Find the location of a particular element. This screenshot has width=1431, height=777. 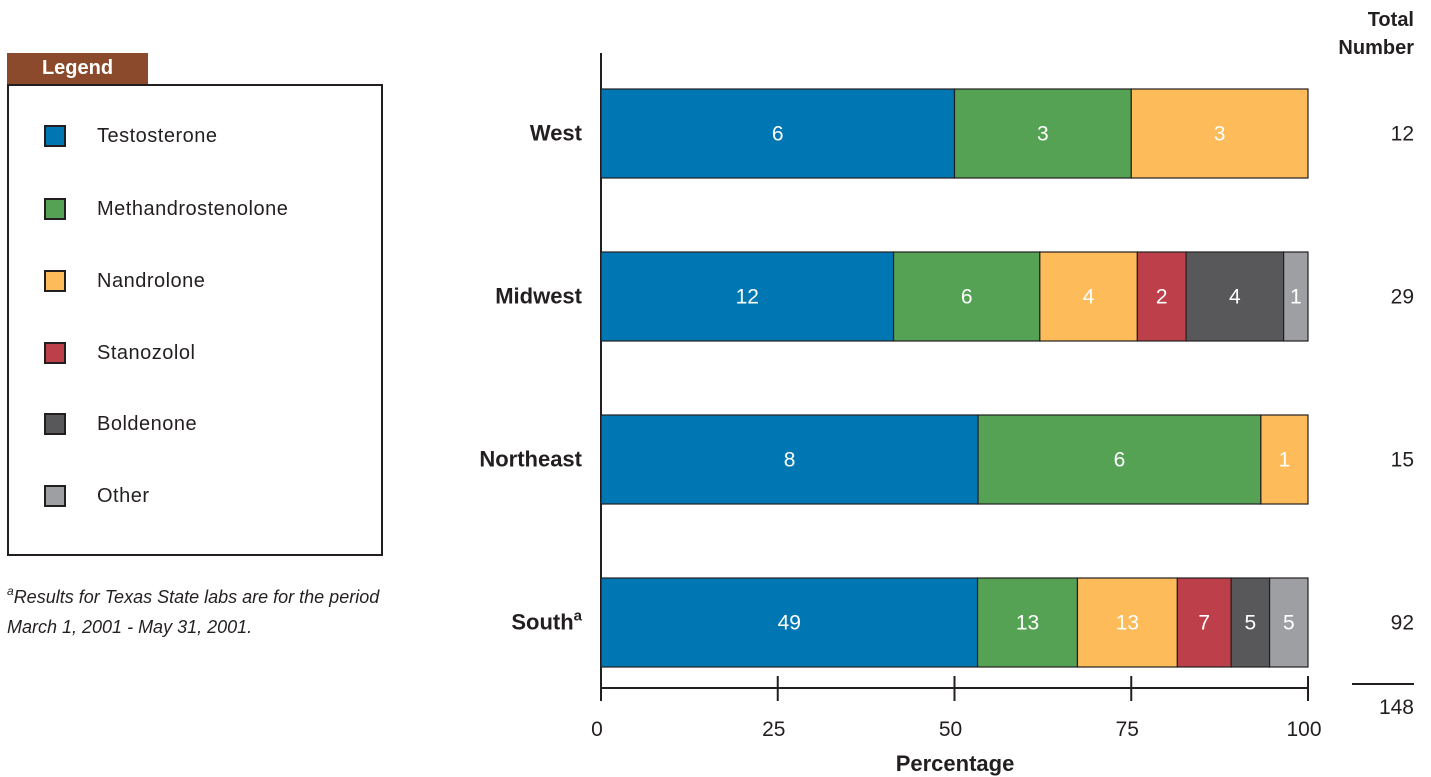

category-label-midwest: Midwest is located at coordinates (538, 296).